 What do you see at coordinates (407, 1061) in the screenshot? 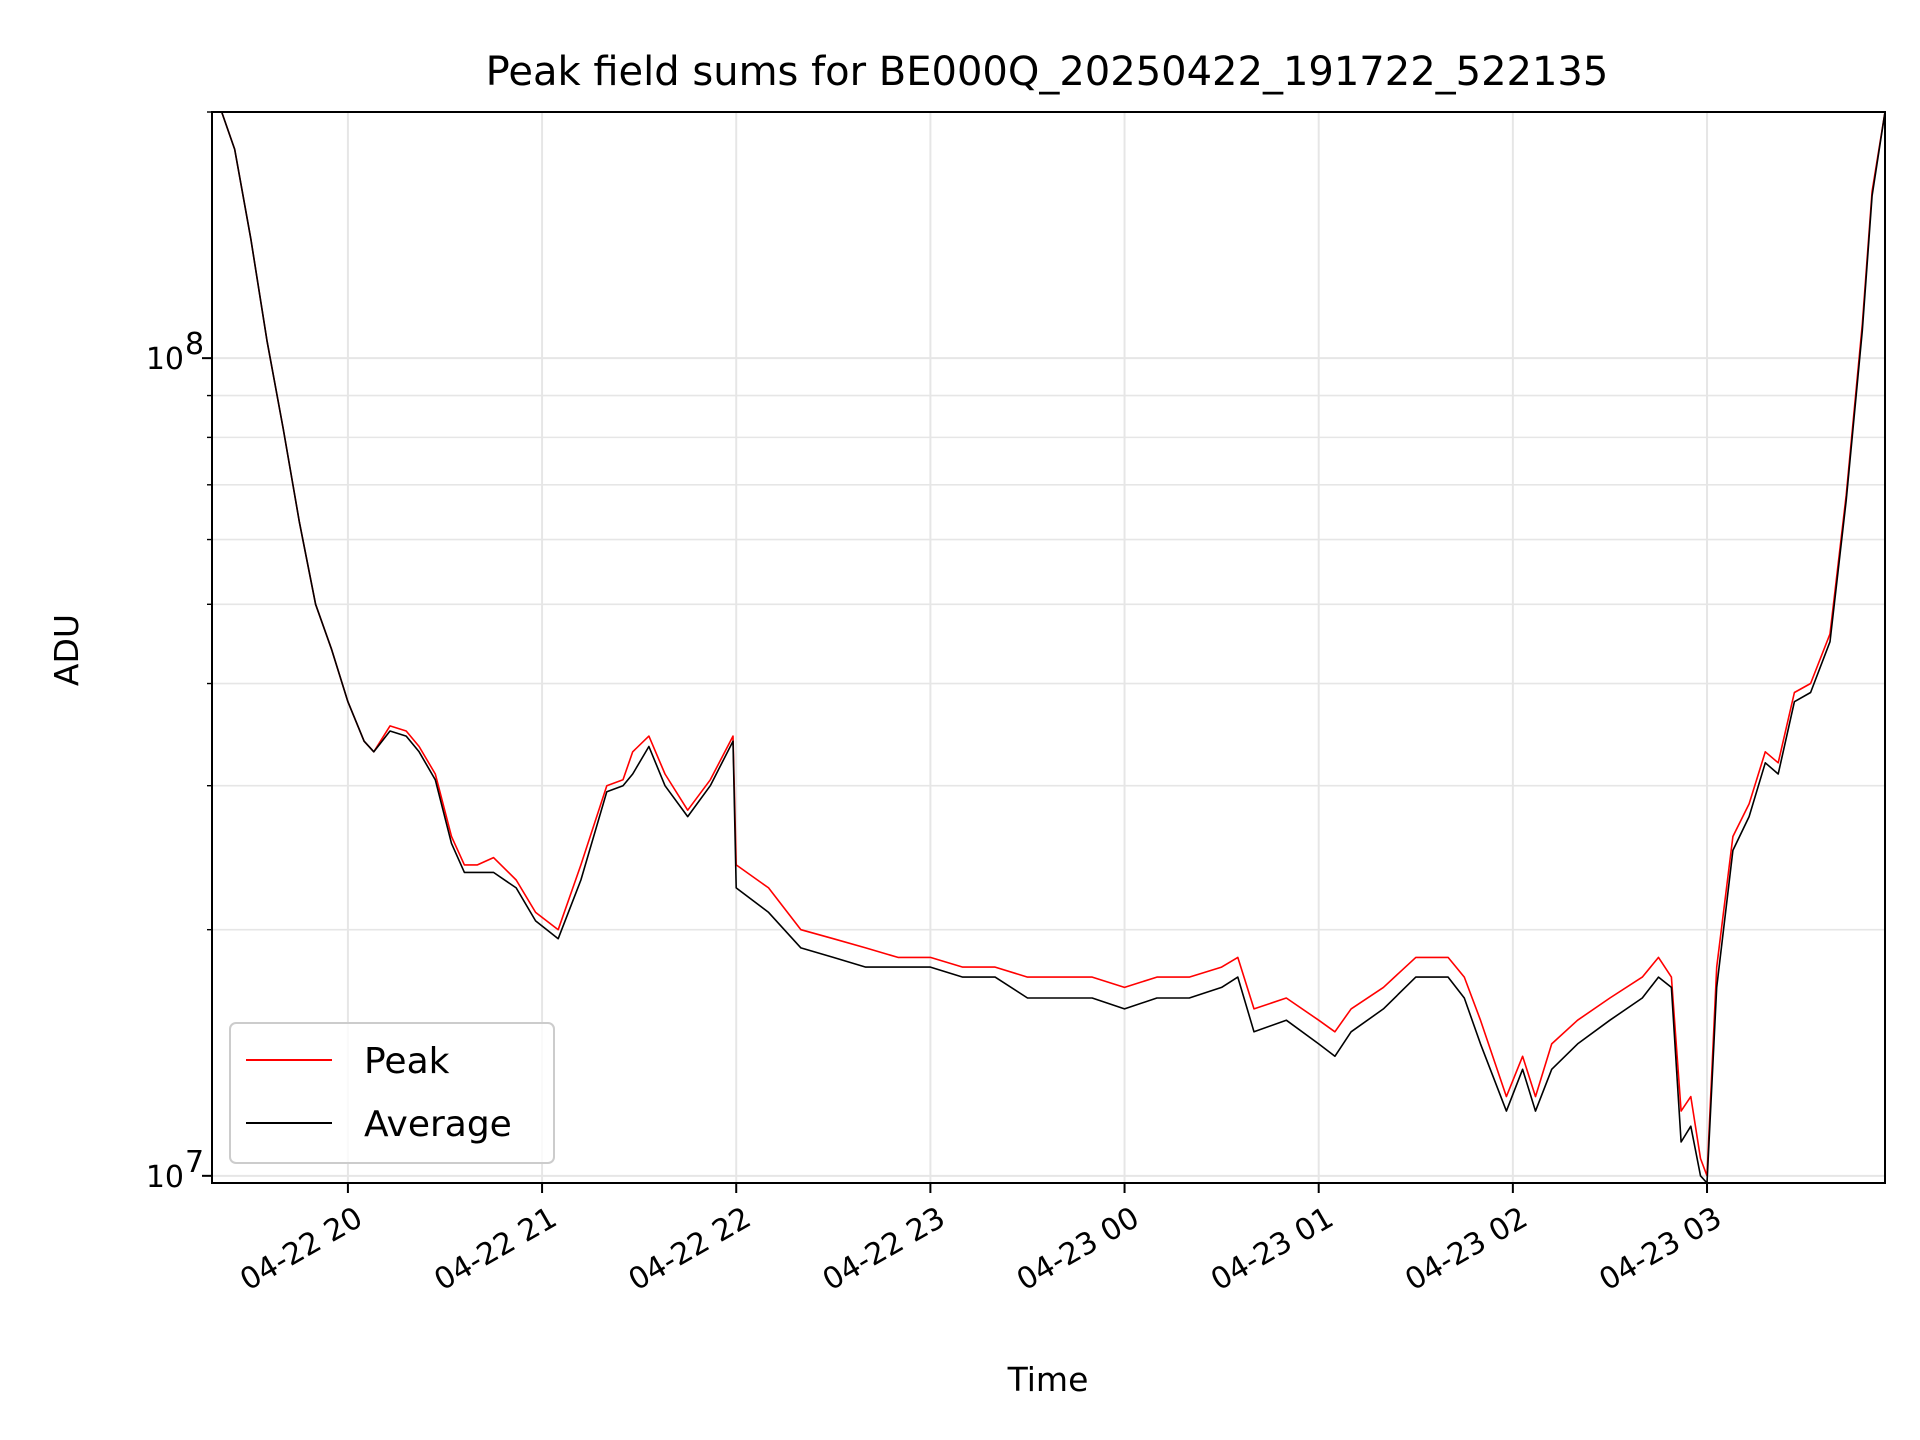
I see `legend-label-peak: Peak` at bounding box center [407, 1061].